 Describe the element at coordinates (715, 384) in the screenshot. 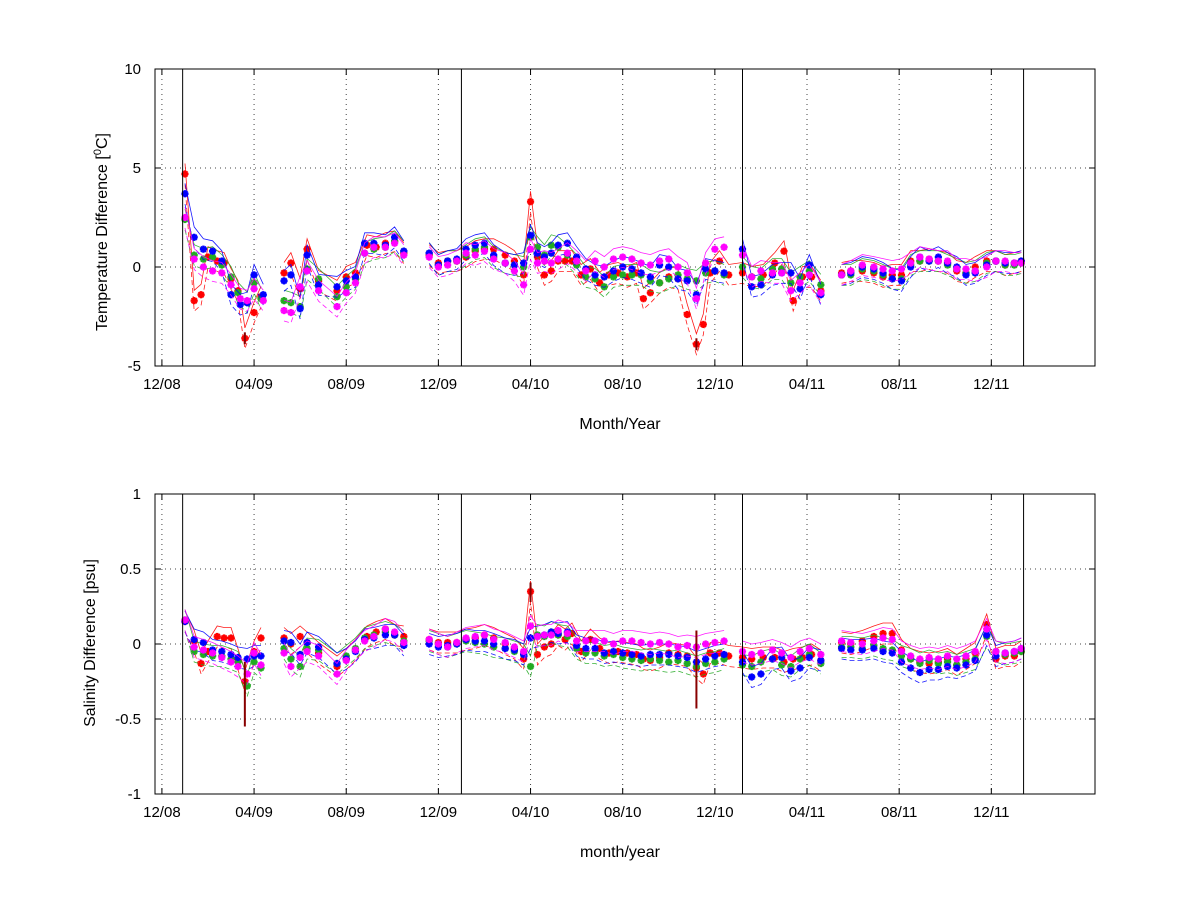

I see `temperature-x-tick-label: 12/10` at that location.